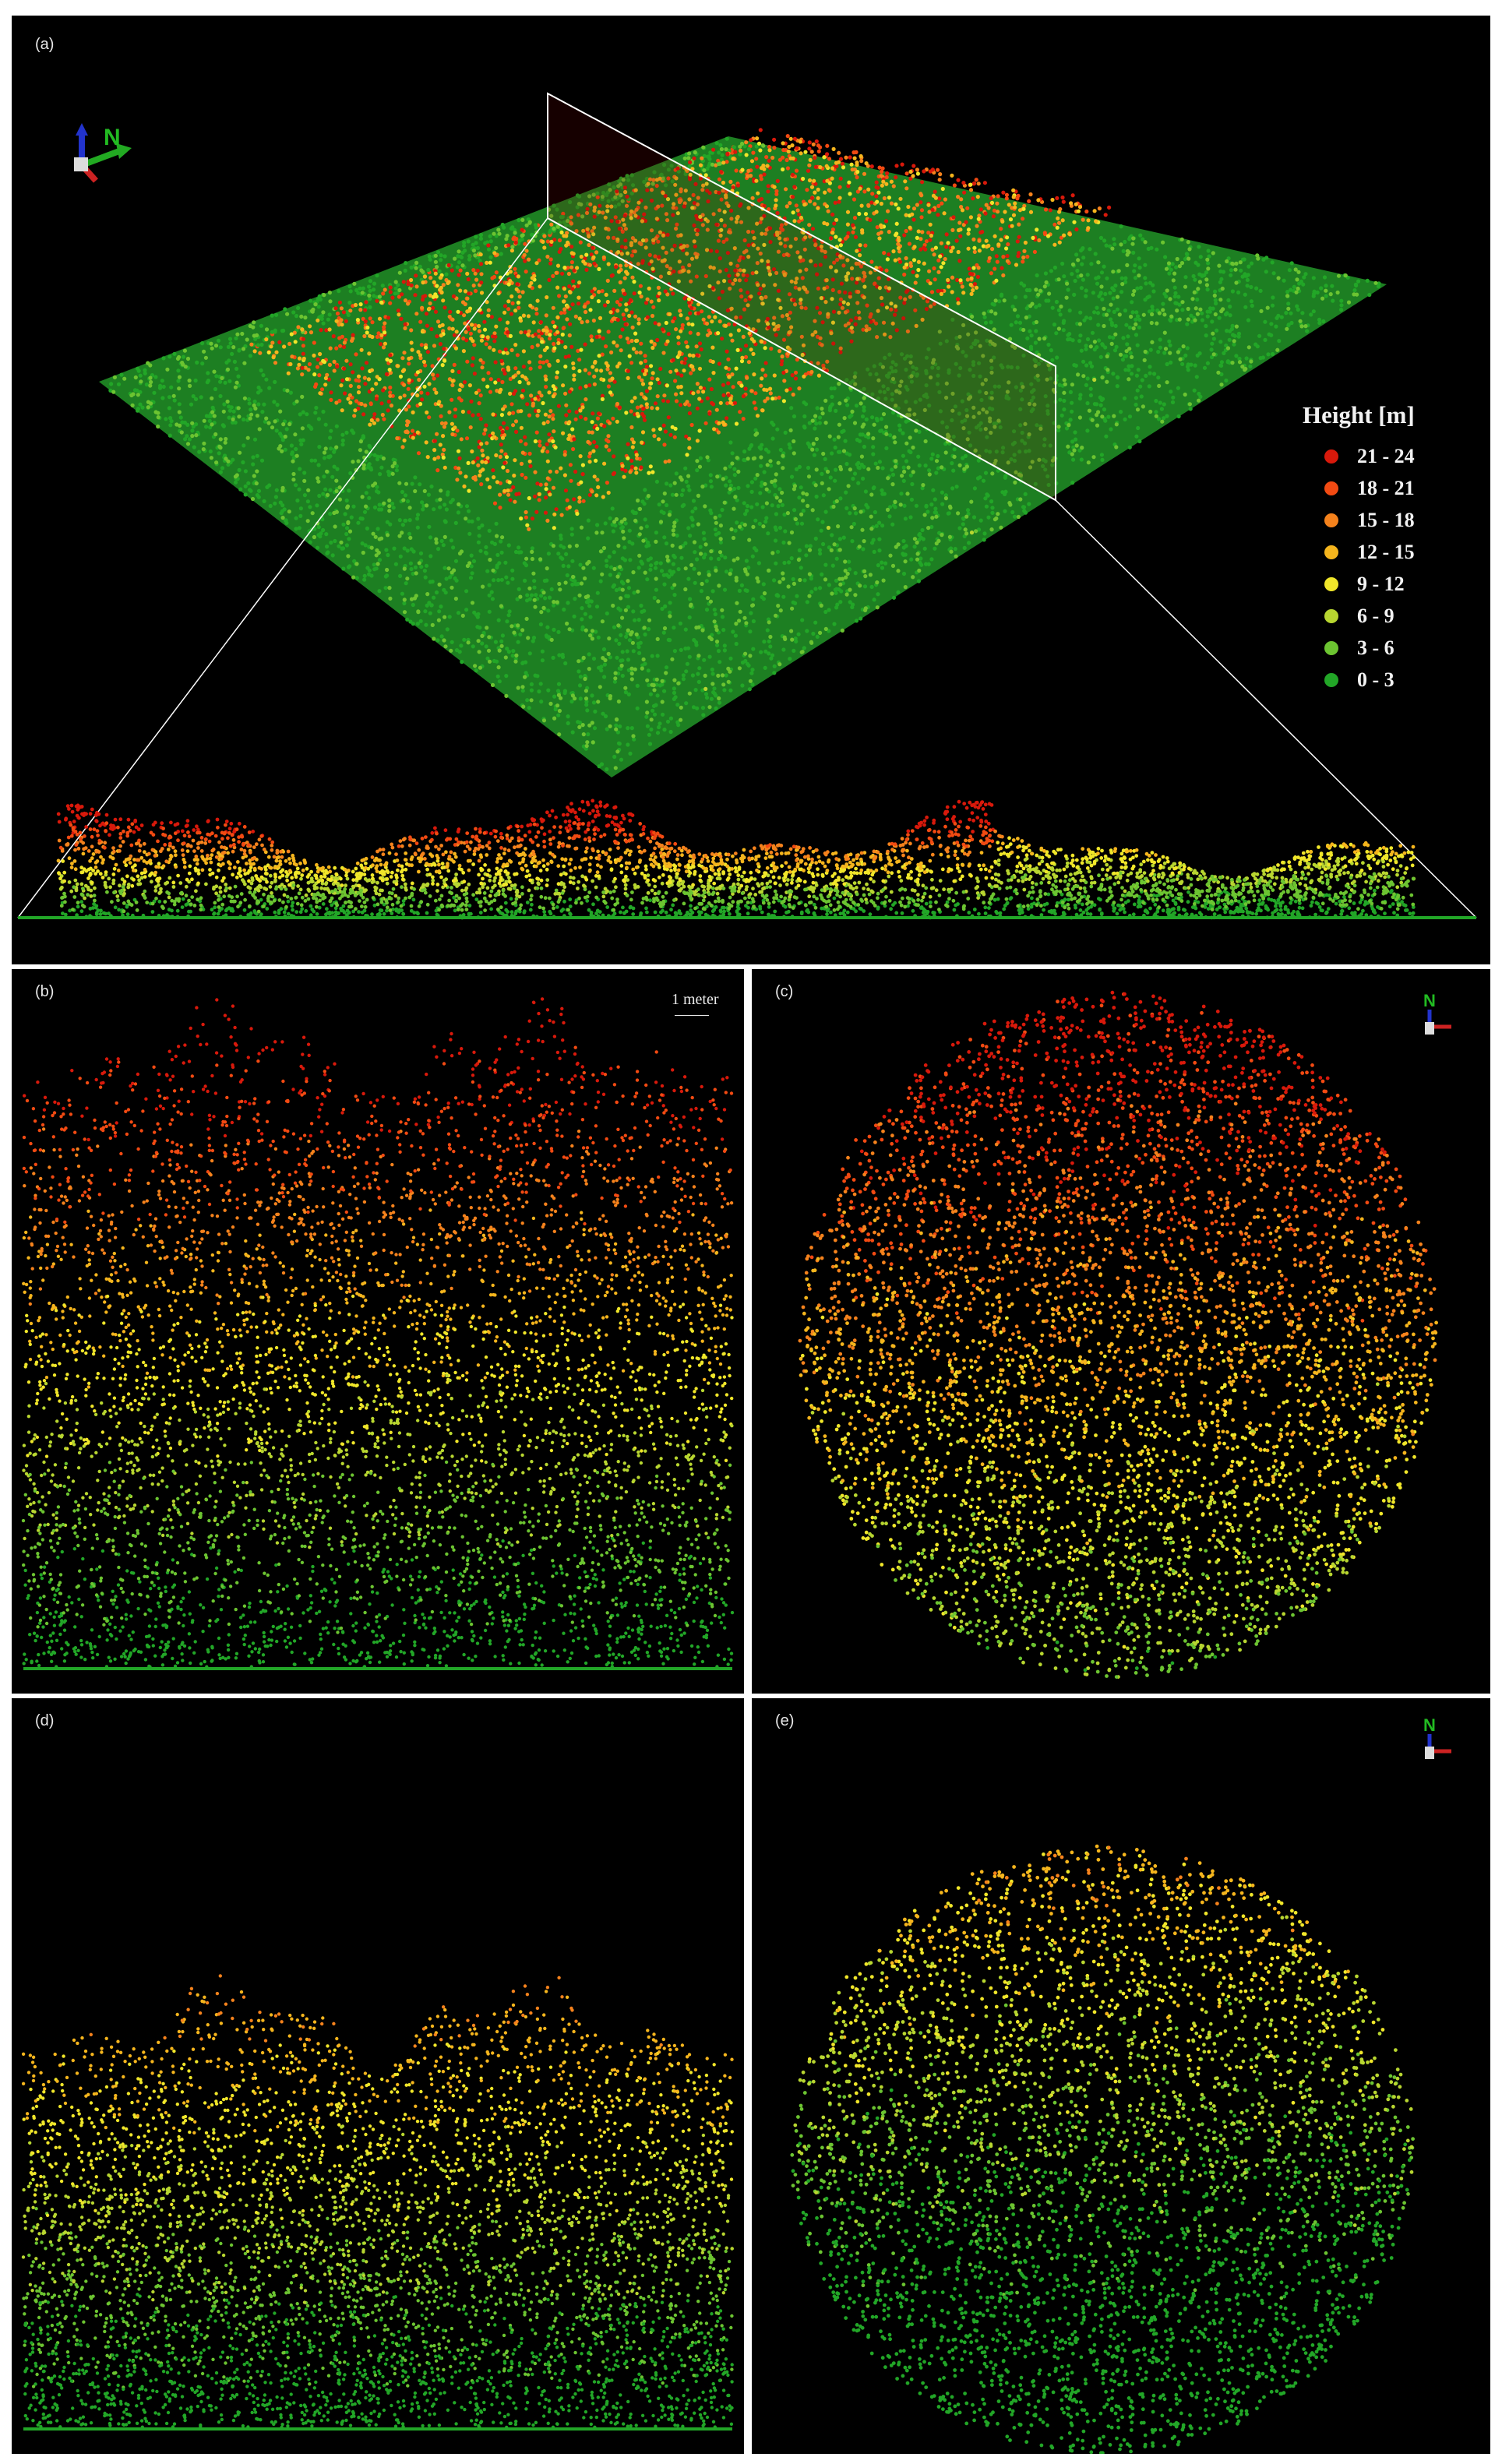 This screenshot has height=2464, width=1502. Describe the element at coordinates (1102, 2149) in the screenshot. I see `point-cloud-crown-e` at that location.